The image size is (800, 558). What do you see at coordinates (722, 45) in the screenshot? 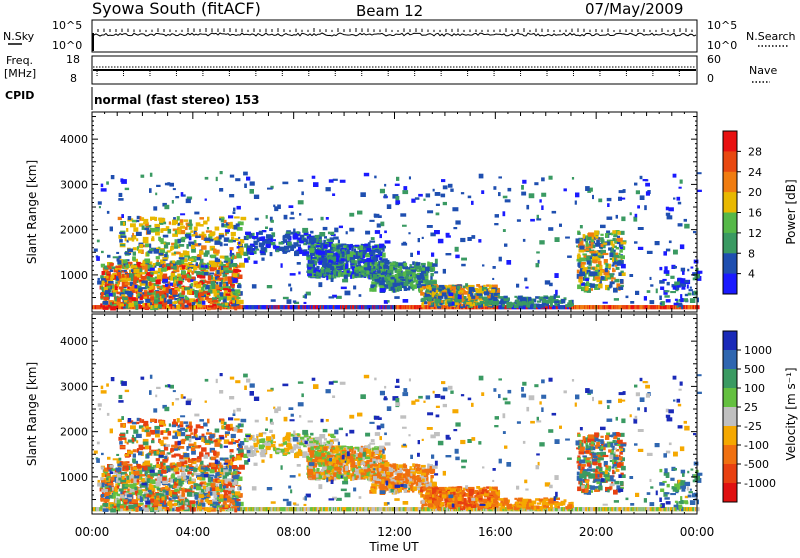
I see `nsearch-tick-bottom: 10^0` at bounding box center [722, 45].